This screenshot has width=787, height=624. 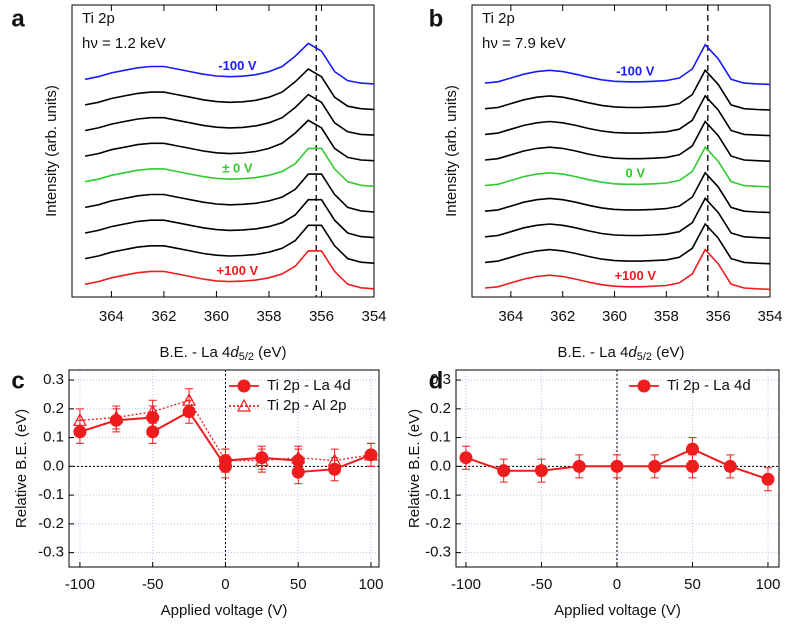 What do you see at coordinates (635, 173) in the screenshot?
I see `curve-label: 0 V` at bounding box center [635, 173].